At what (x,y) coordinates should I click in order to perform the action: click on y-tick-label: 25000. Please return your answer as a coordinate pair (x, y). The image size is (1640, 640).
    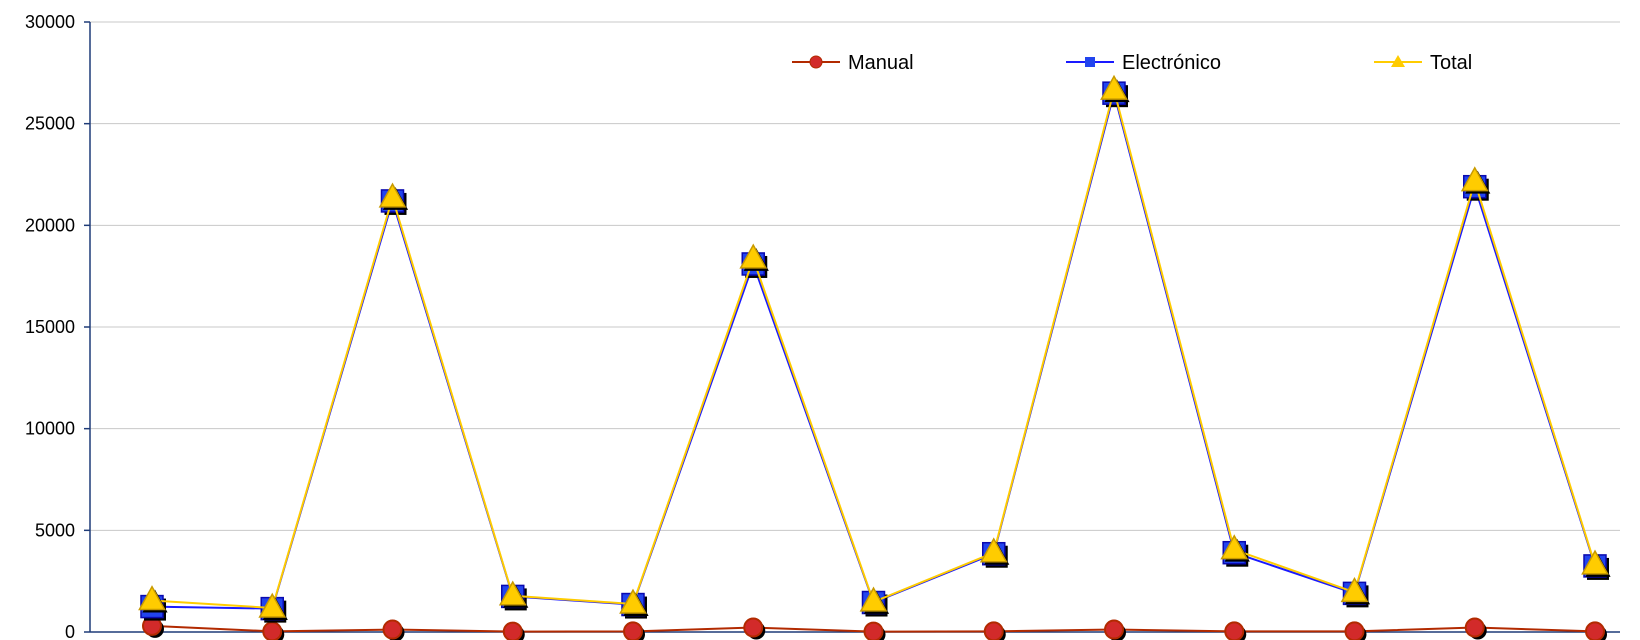
    Looking at the image, I should click on (50, 124).